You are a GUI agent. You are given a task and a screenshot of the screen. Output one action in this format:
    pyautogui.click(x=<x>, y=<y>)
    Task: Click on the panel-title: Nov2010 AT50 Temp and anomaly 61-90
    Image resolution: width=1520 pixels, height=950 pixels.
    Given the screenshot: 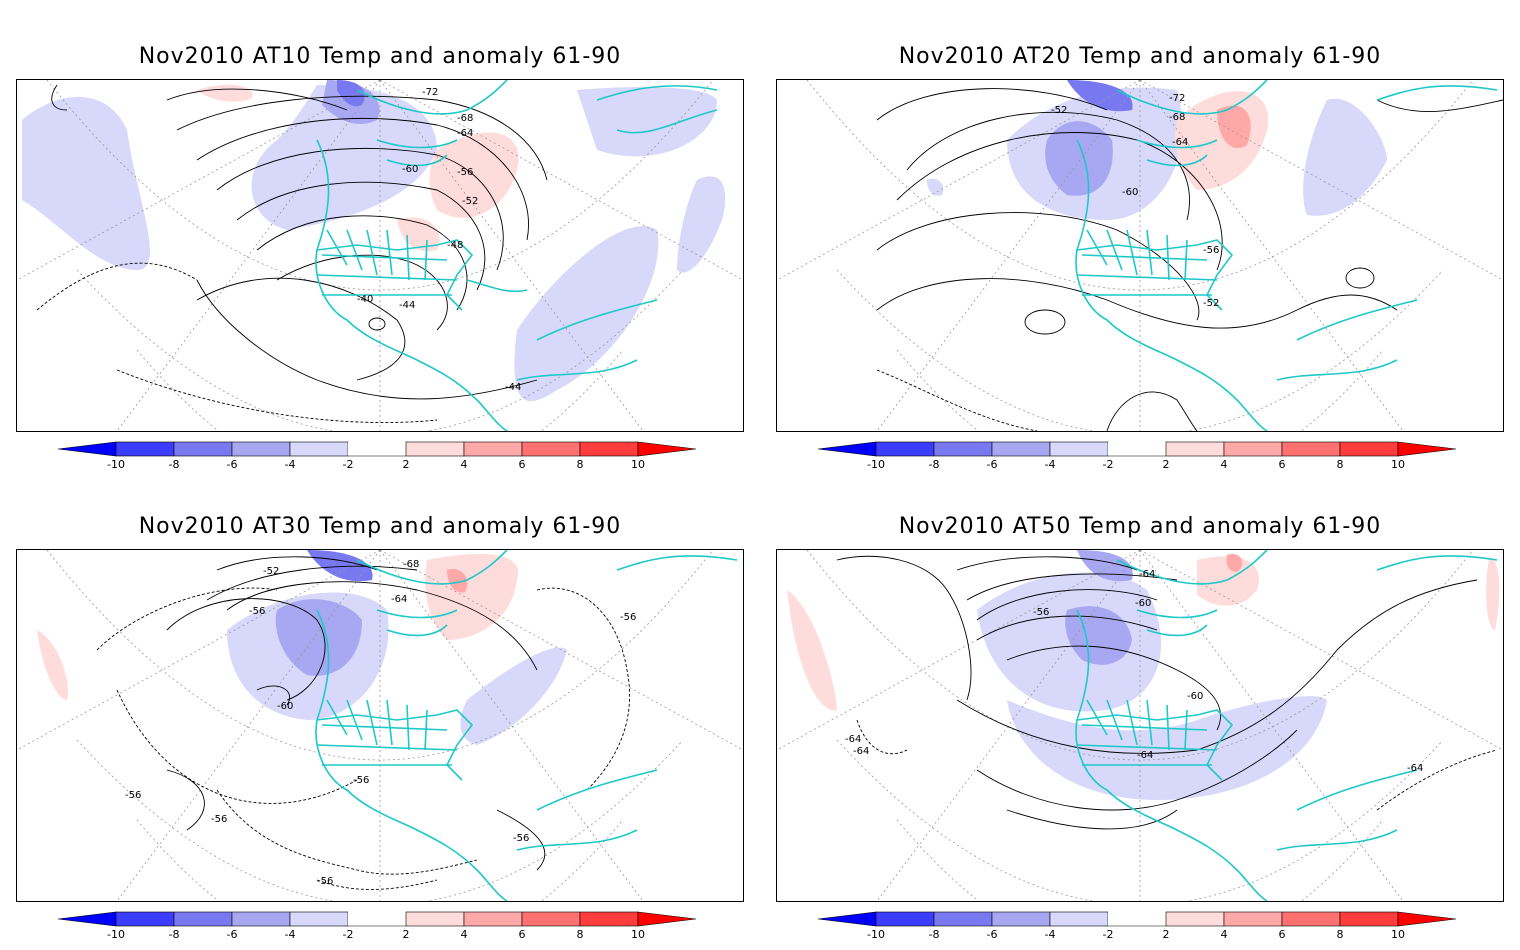 What is the action you would take?
    pyautogui.click(x=1140, y=526)
    